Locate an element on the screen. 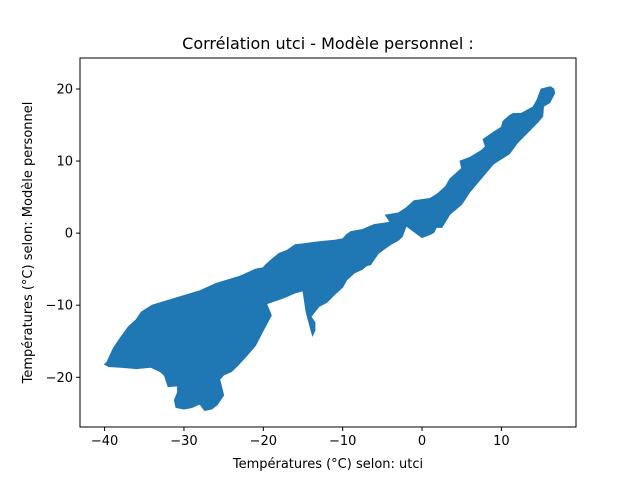  y-tick-label: −20 is located at coordinates (59, 378).